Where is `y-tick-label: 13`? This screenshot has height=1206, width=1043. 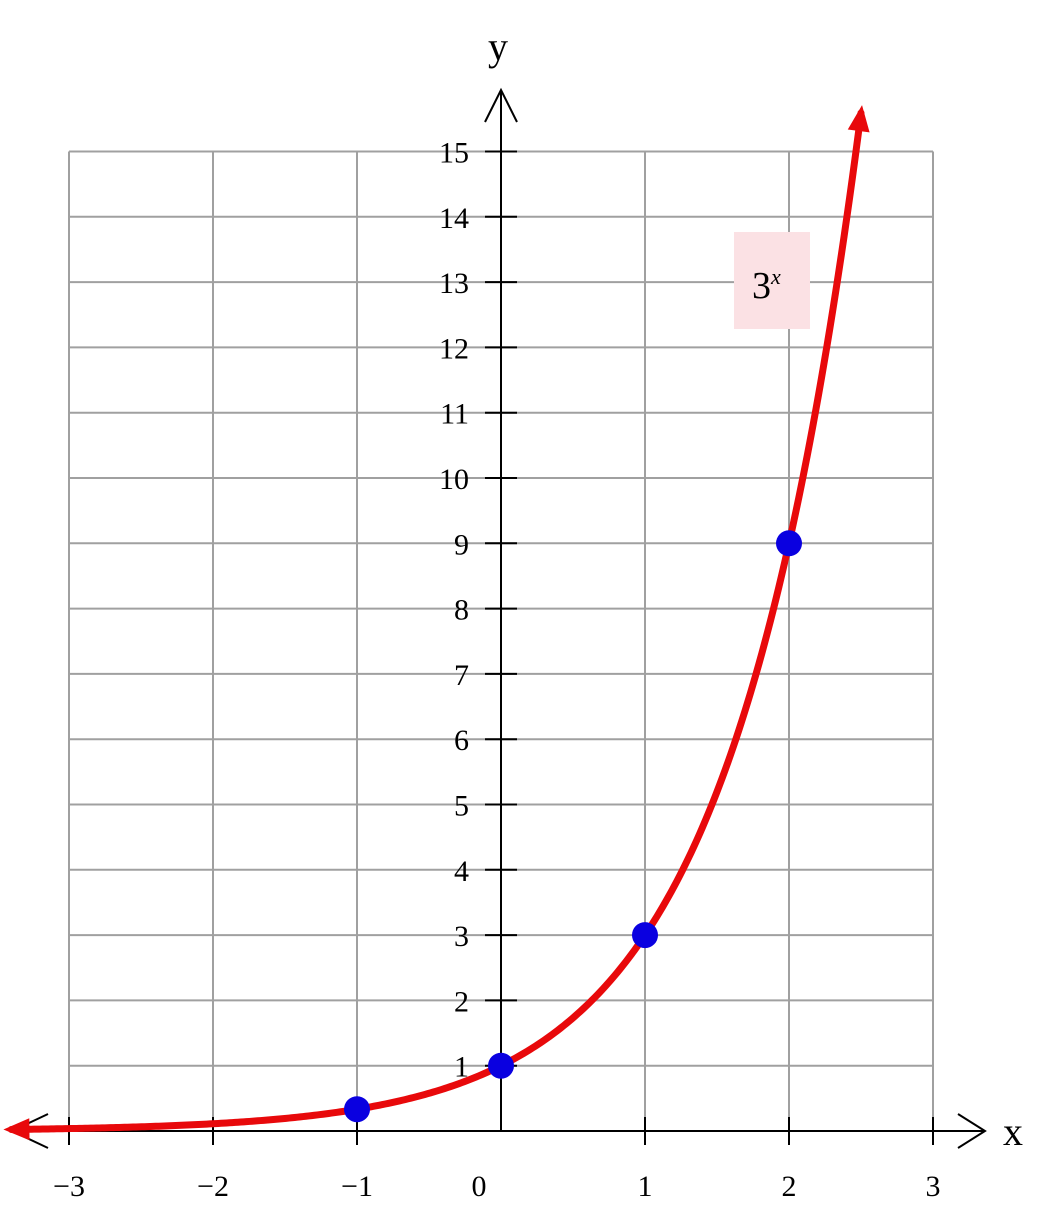 y-tick-label: 13 is located at coordinates (454, 283).